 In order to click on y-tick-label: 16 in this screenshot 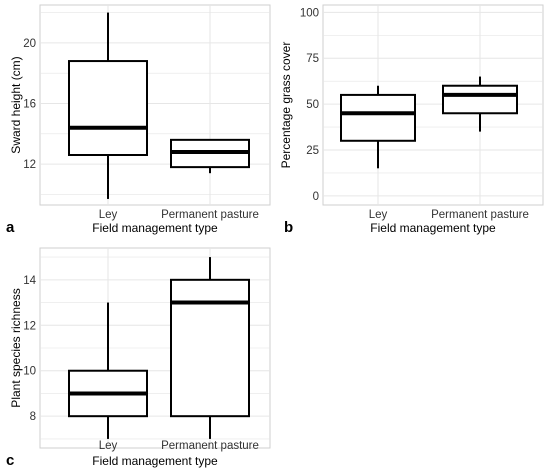, I will do `click(29, 104)`.